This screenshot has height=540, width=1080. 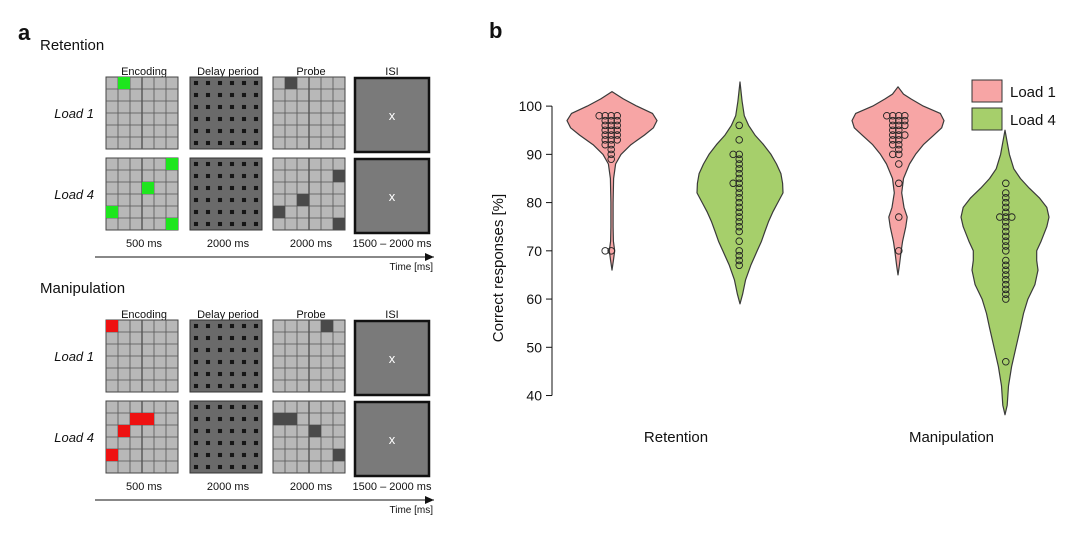 What do you see at coordinates (1005, 272) in the screenshot?
I see `violin-manipulation` at bounding box center [1005, 272].